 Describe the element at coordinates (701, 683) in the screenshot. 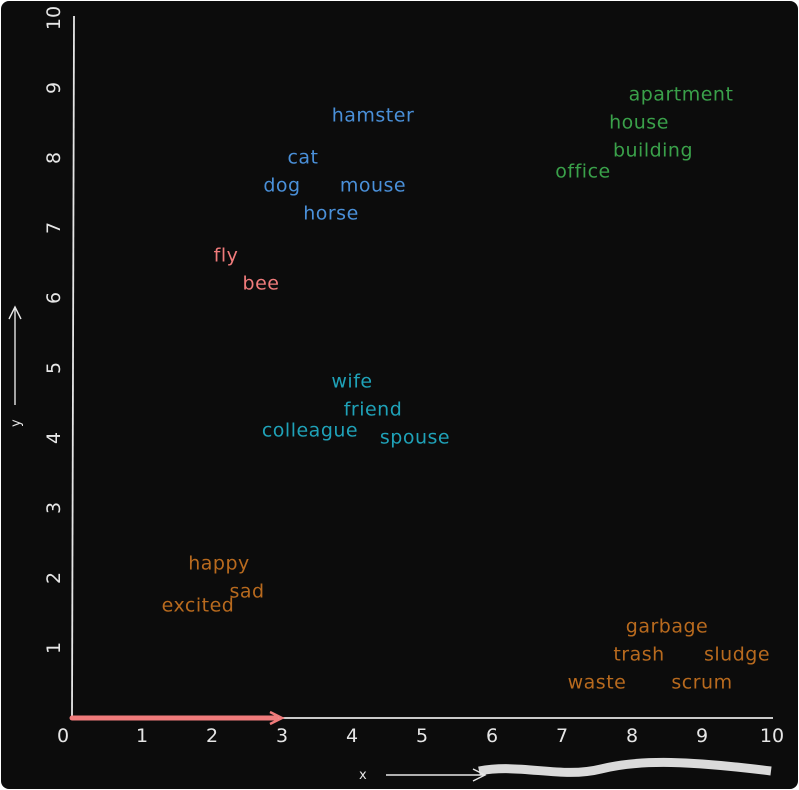

I see `word-label-scrum: scrum` at that location.